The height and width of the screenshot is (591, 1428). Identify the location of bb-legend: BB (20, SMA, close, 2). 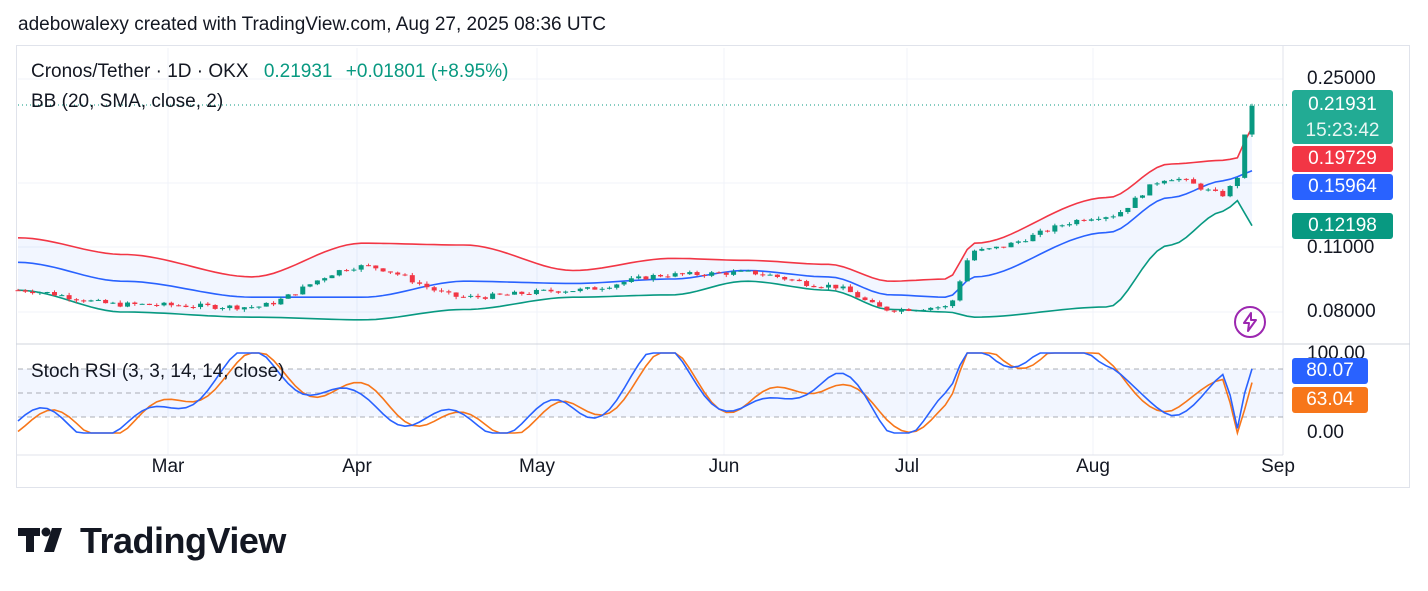
(127, 101).